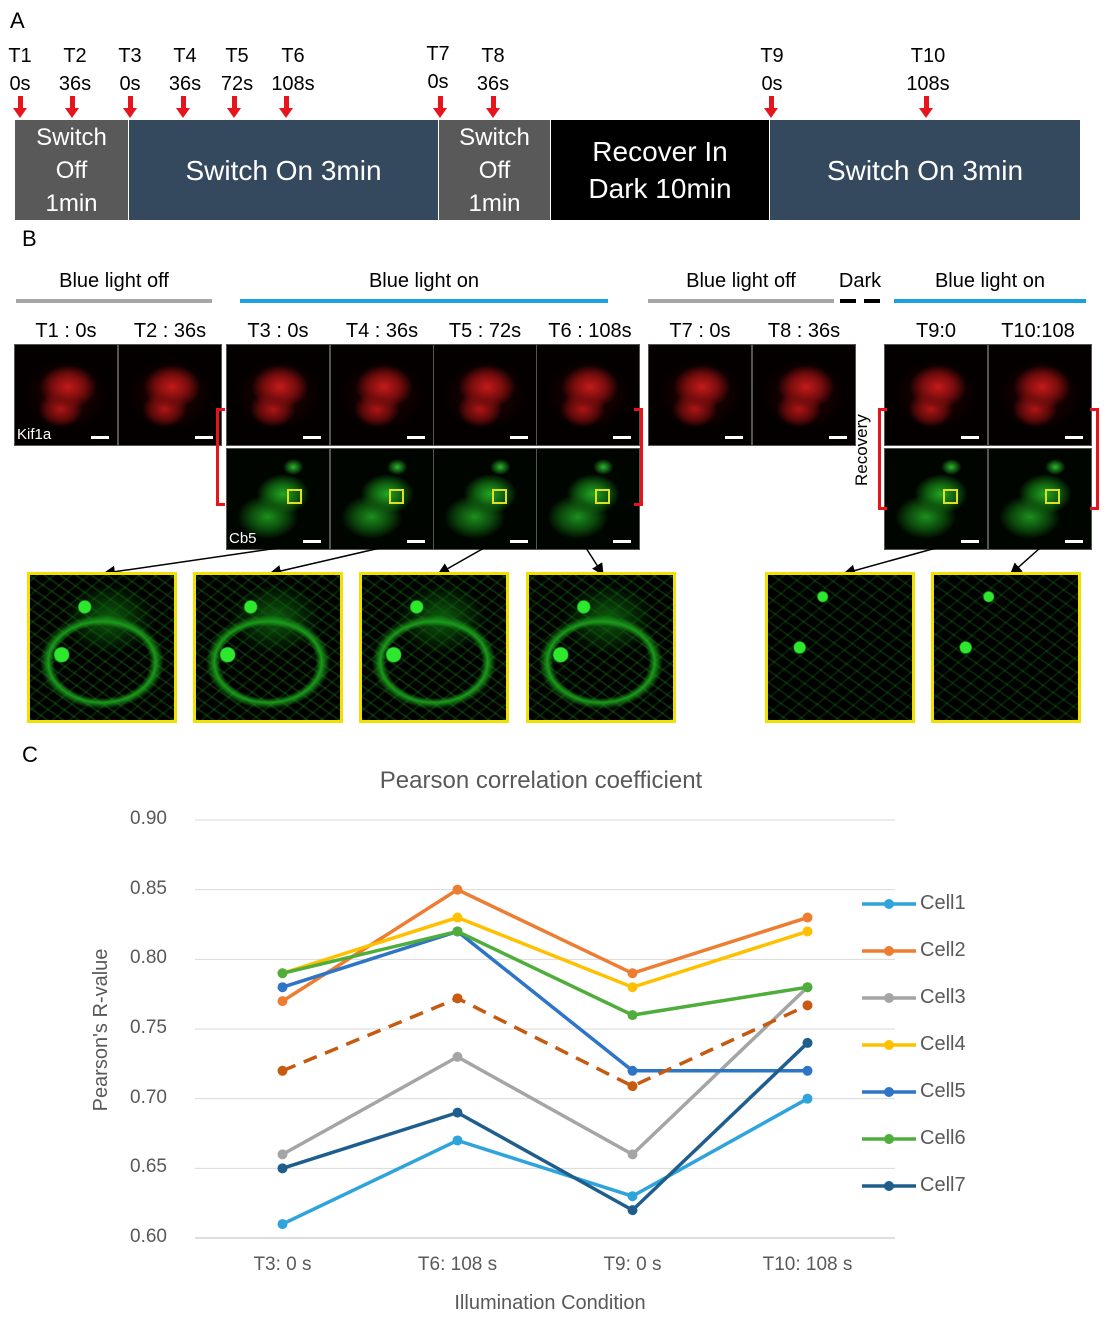 The height and width of the screenshot is (1324, 1109). What do you see at coordinates (1094, 459) in the screenshot?
I see `right-bracket` at bounding box center [1094, 459].